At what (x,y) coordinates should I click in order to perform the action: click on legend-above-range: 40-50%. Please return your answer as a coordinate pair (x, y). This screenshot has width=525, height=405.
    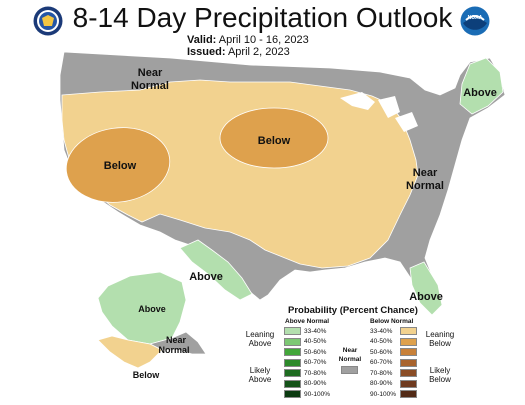
    Looking at the image, I should click on (315, 341).